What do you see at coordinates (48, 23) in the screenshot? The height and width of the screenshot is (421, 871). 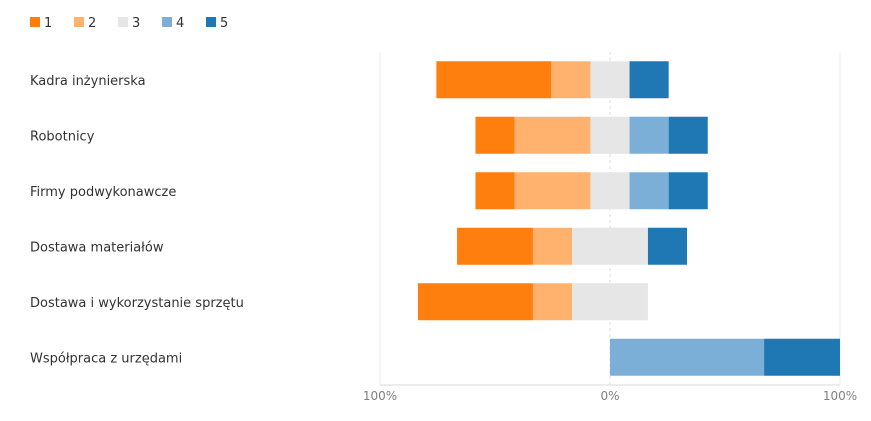 I see `legend-label-1: 1` at bounding box center [48, 23].